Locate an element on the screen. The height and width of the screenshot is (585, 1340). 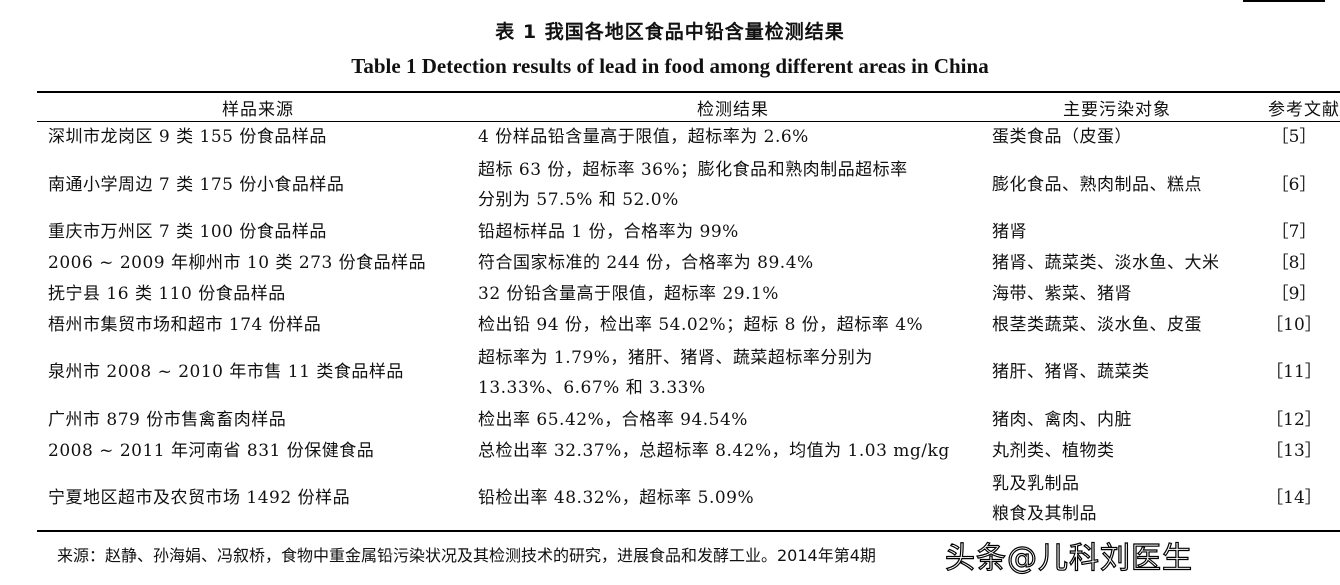
cell-source: 泉州市 2008 ~ 2010 年市售 11 类食品样品 is located at coordinates (226, 372).